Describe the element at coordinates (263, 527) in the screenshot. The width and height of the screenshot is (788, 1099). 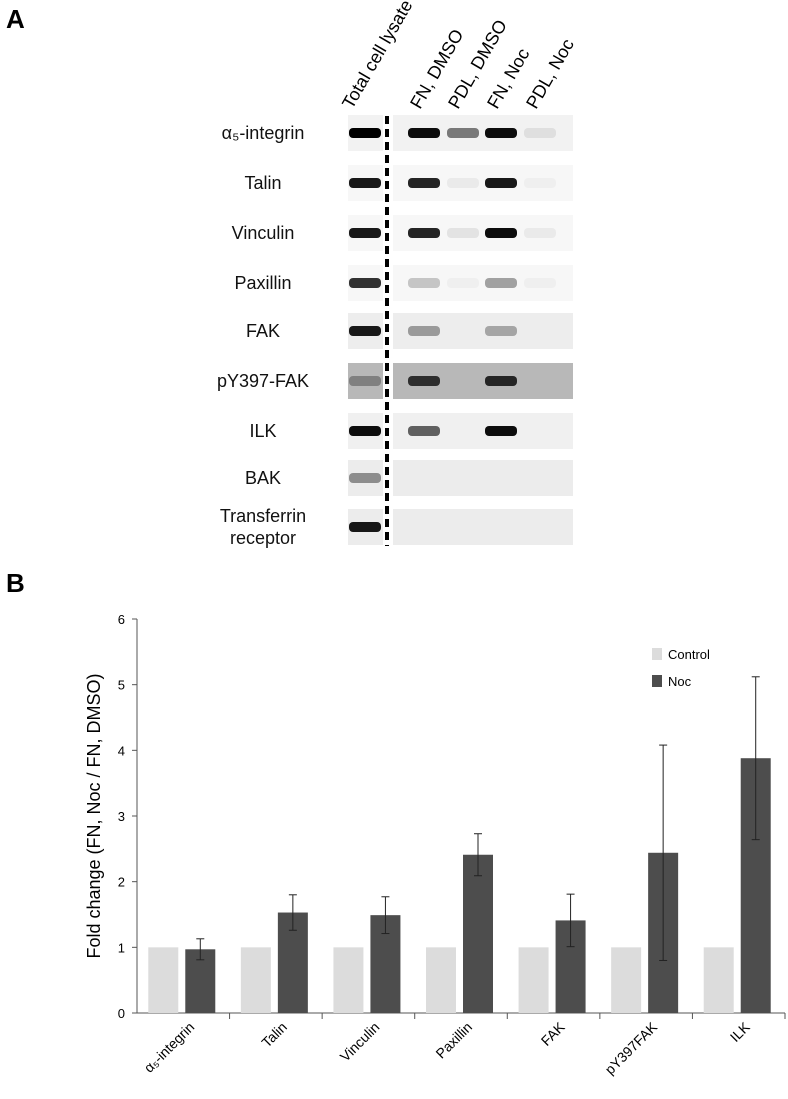
I see `protein-label: Transferrin receptor` at that location.